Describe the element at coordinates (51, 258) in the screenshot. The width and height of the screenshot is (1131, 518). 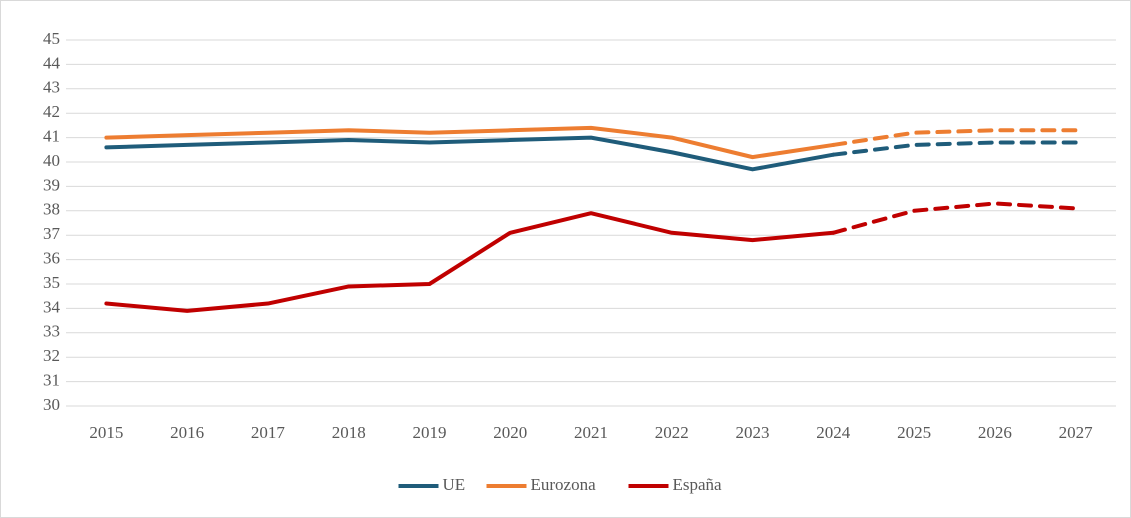
I see `y-tick-label: 36` at that location.